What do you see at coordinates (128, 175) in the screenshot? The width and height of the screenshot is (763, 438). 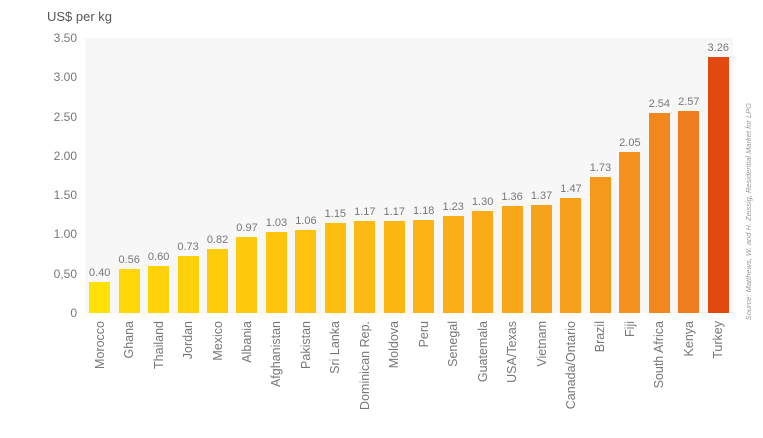 I see `bar-slot: 0.56` at bounding box center [128, 175].